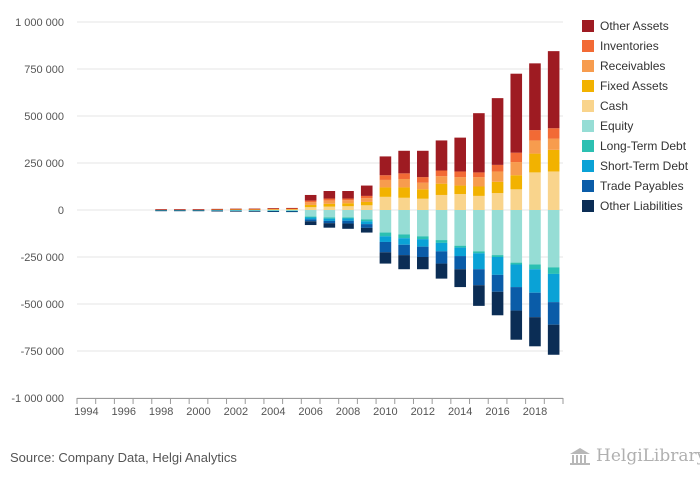  Describe the element at coordinates (423, 194) in the screenshot. I see `bar-segment-fixed-assets-2012` at that location.